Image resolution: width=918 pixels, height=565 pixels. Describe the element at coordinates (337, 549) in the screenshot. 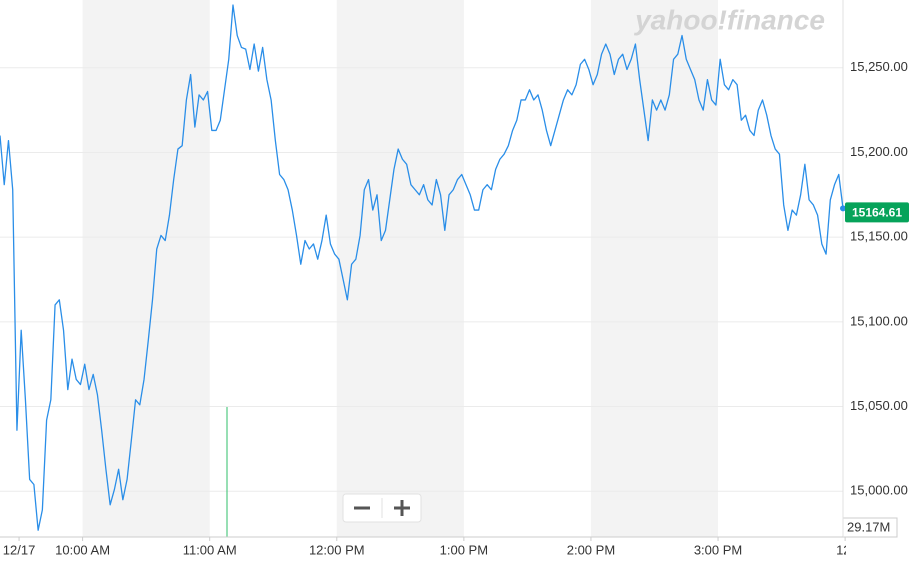

I see `x-tick-label: 12:00 PM` at that location.